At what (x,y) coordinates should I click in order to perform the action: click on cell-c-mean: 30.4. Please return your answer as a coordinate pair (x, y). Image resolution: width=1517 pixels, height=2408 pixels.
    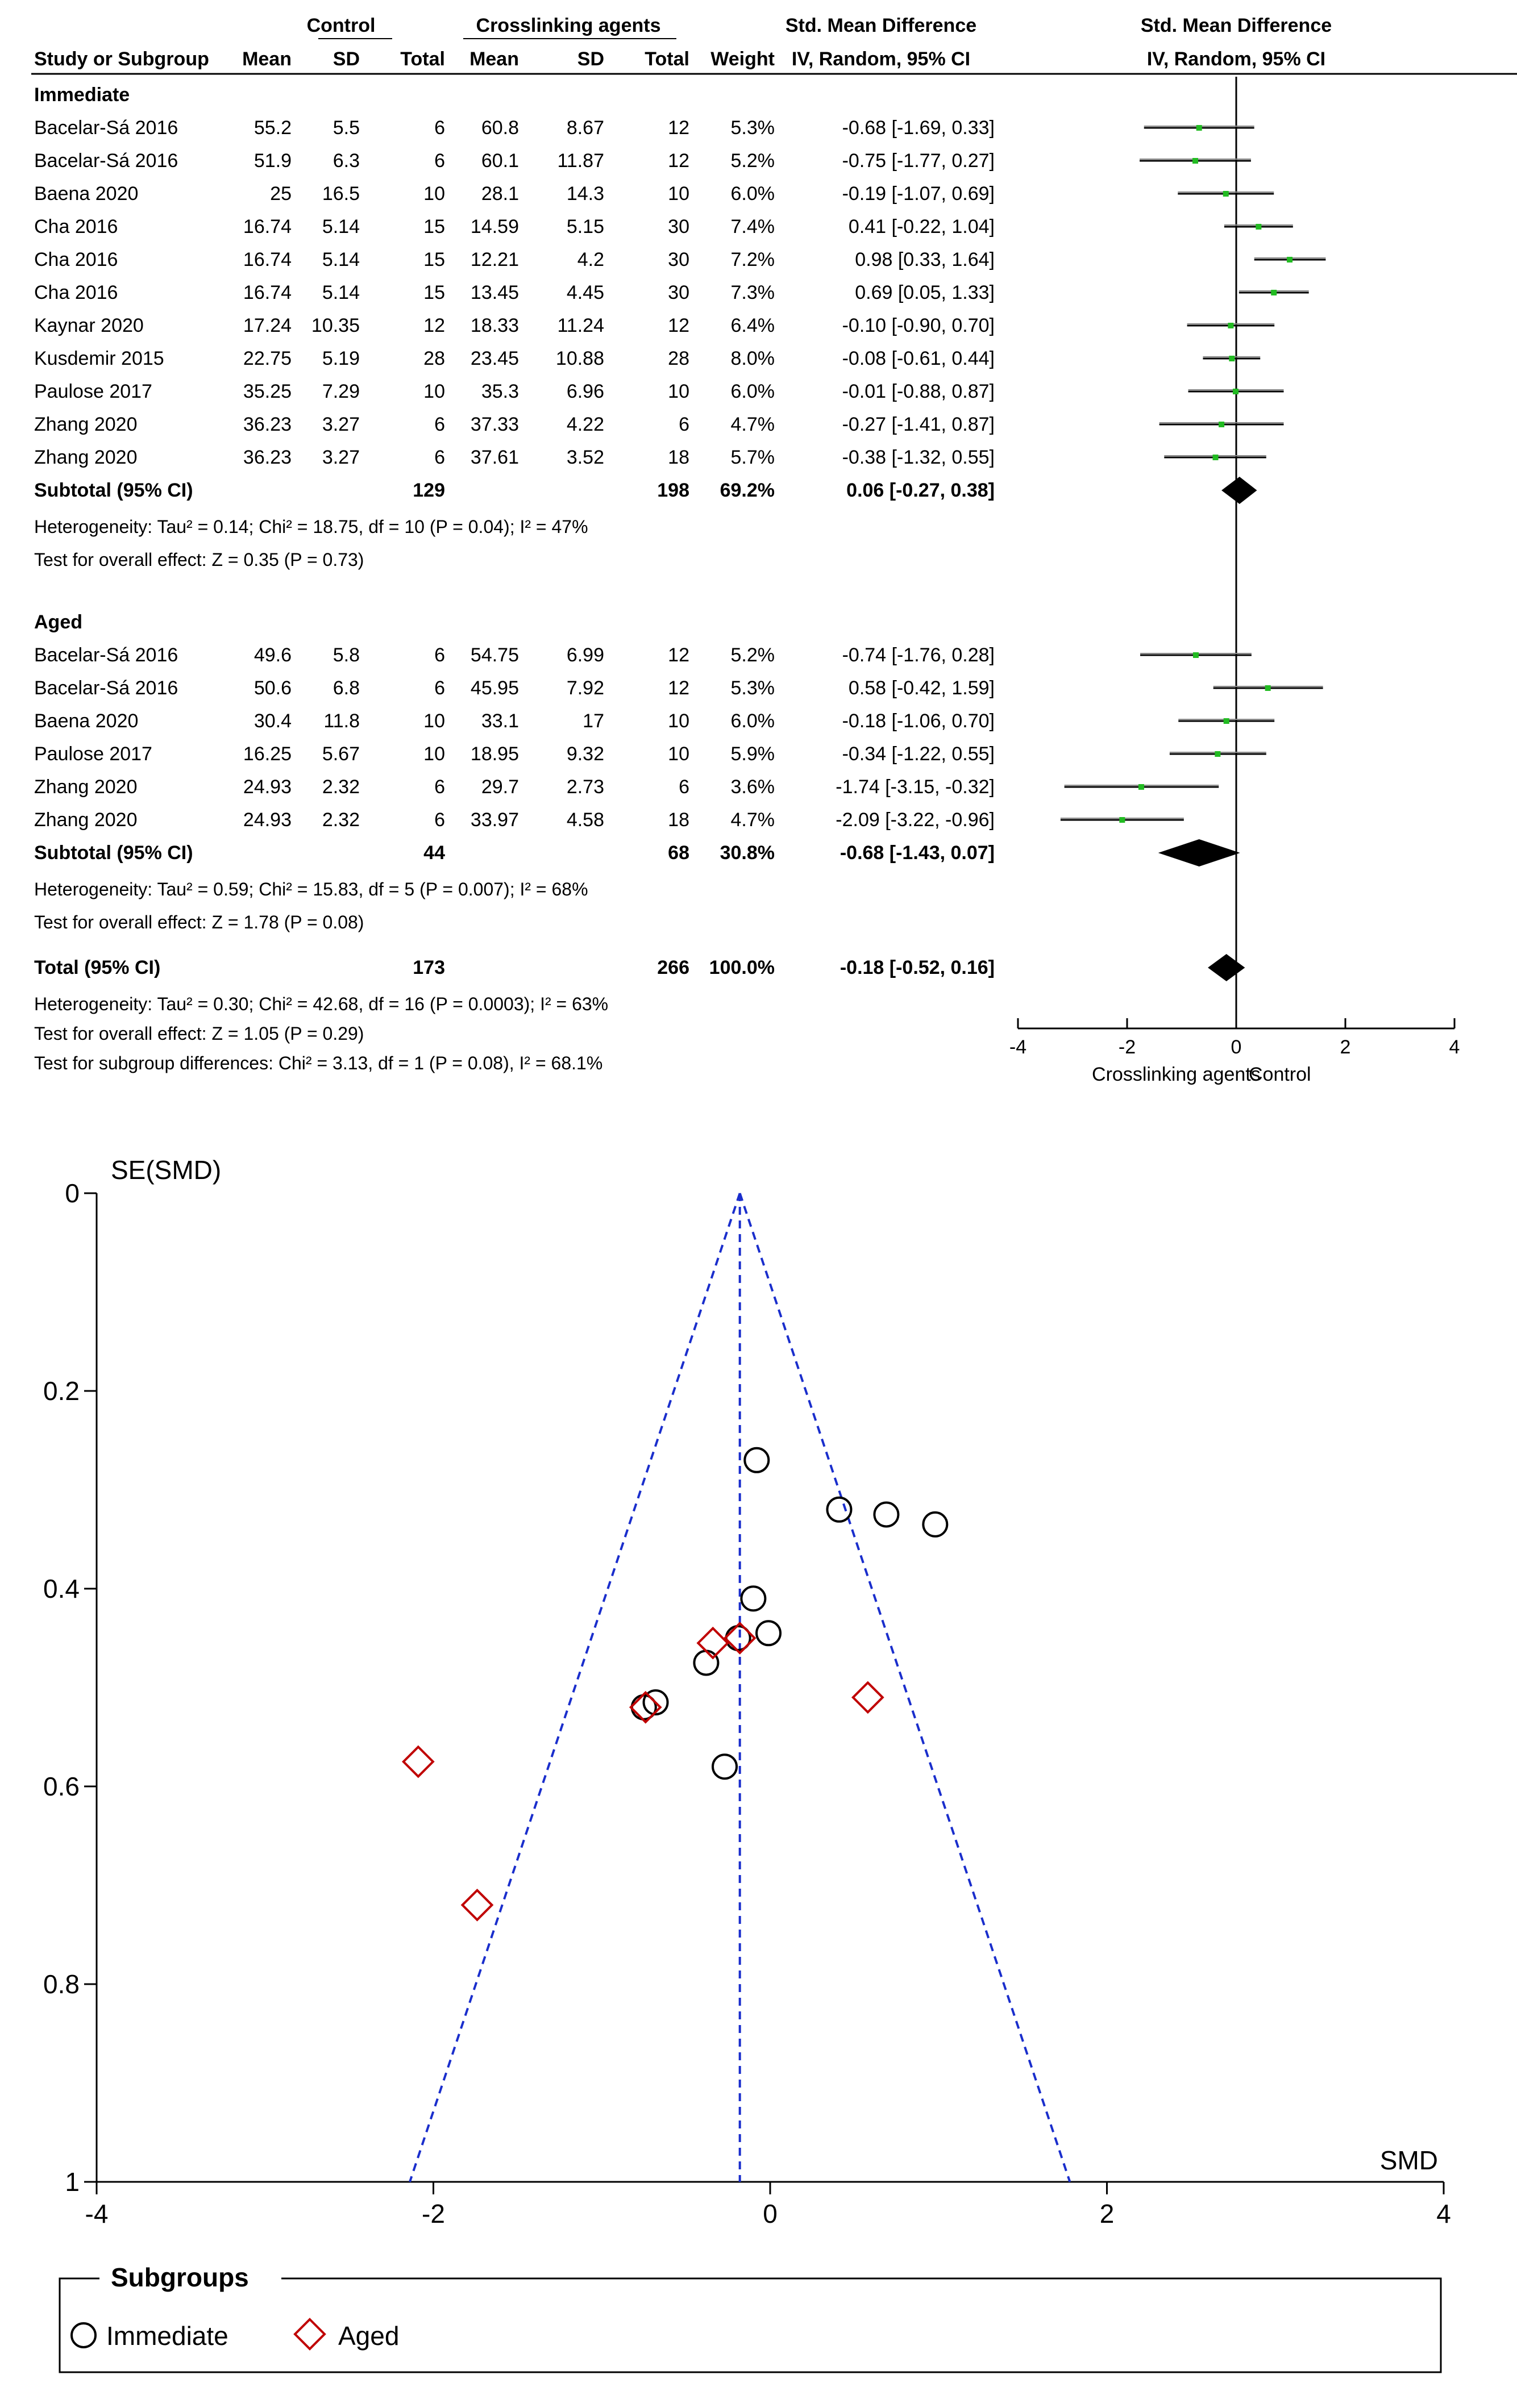
    Looking at the image, I should click on (273, 721).